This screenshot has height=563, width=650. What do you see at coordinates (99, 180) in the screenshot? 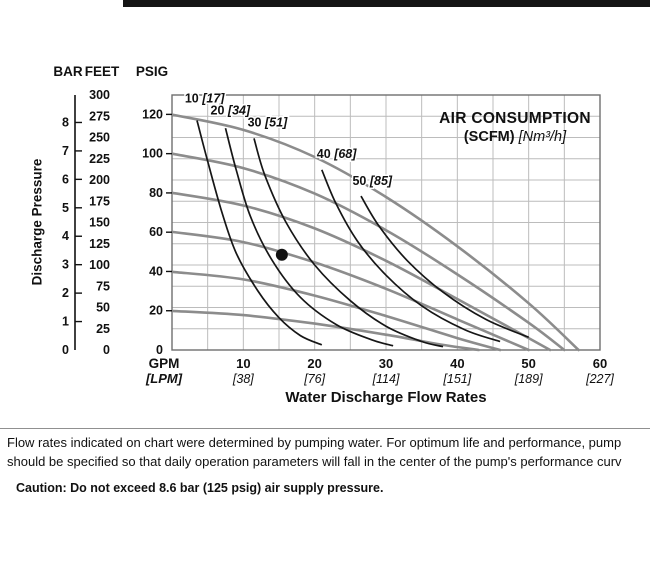
I see `feet-tick-label: 200` at bounding box center [99, 180].